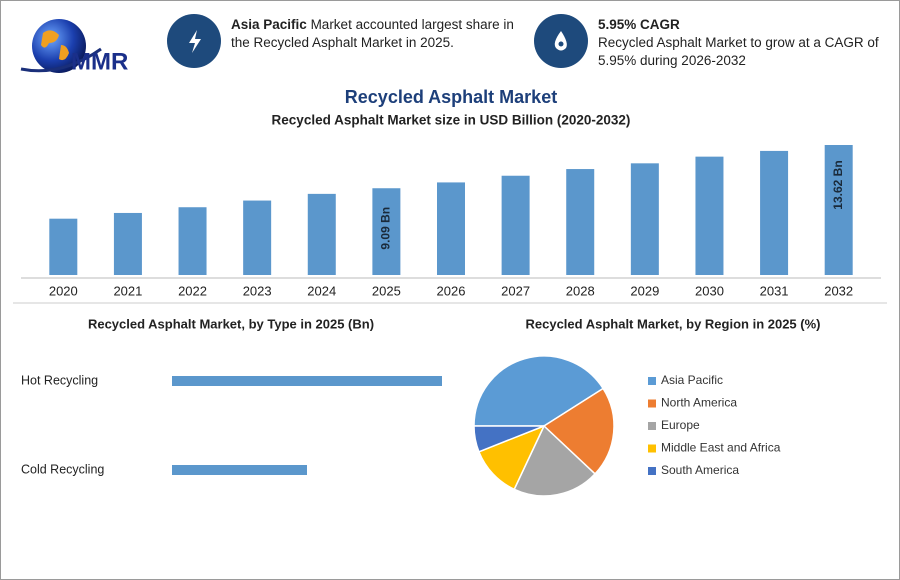  What do you see at coordinates (386, 228) in the screenshot?
I see `value-label: 9.09 Bn` at bounding box center [386, 228].